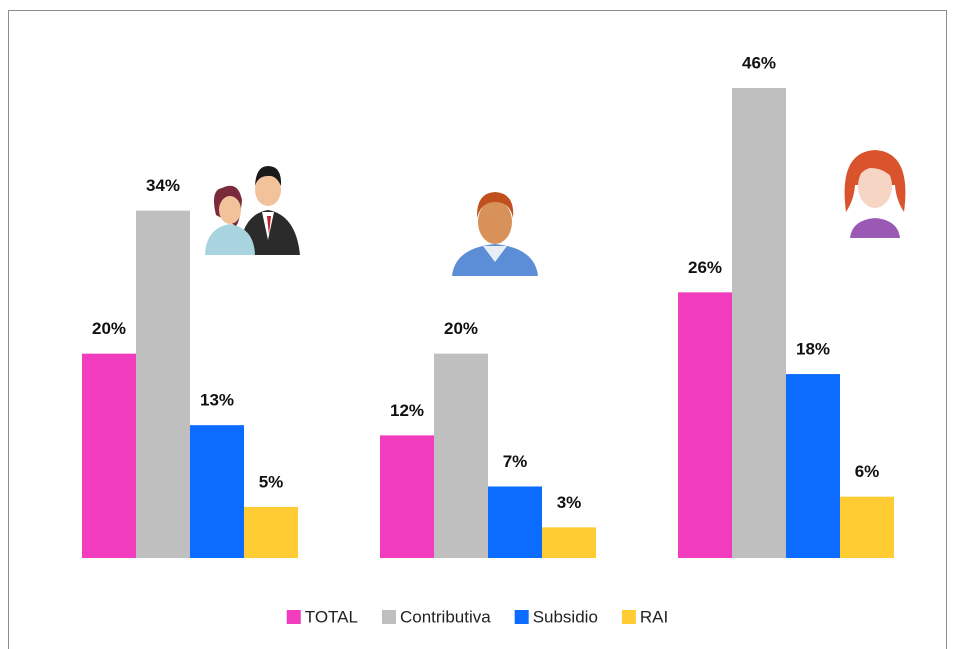 This screenshot has width=955, height=649. I want to click on legend-label: RAI, so click(654, 616).